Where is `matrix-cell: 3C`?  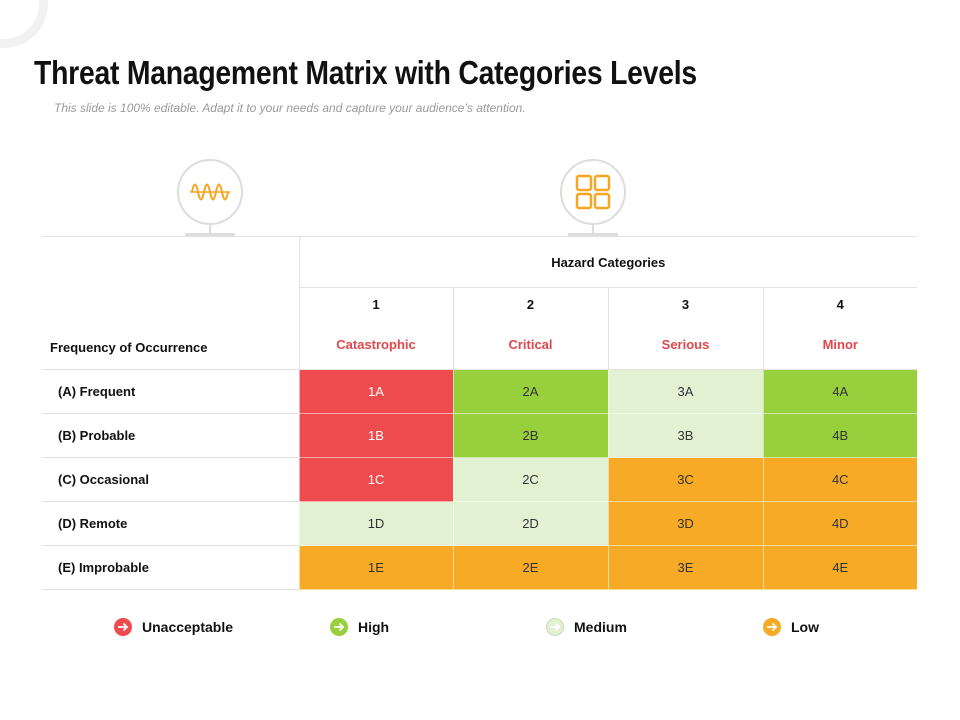
matrix-cell: 3C is located at coordinates (685, 479).